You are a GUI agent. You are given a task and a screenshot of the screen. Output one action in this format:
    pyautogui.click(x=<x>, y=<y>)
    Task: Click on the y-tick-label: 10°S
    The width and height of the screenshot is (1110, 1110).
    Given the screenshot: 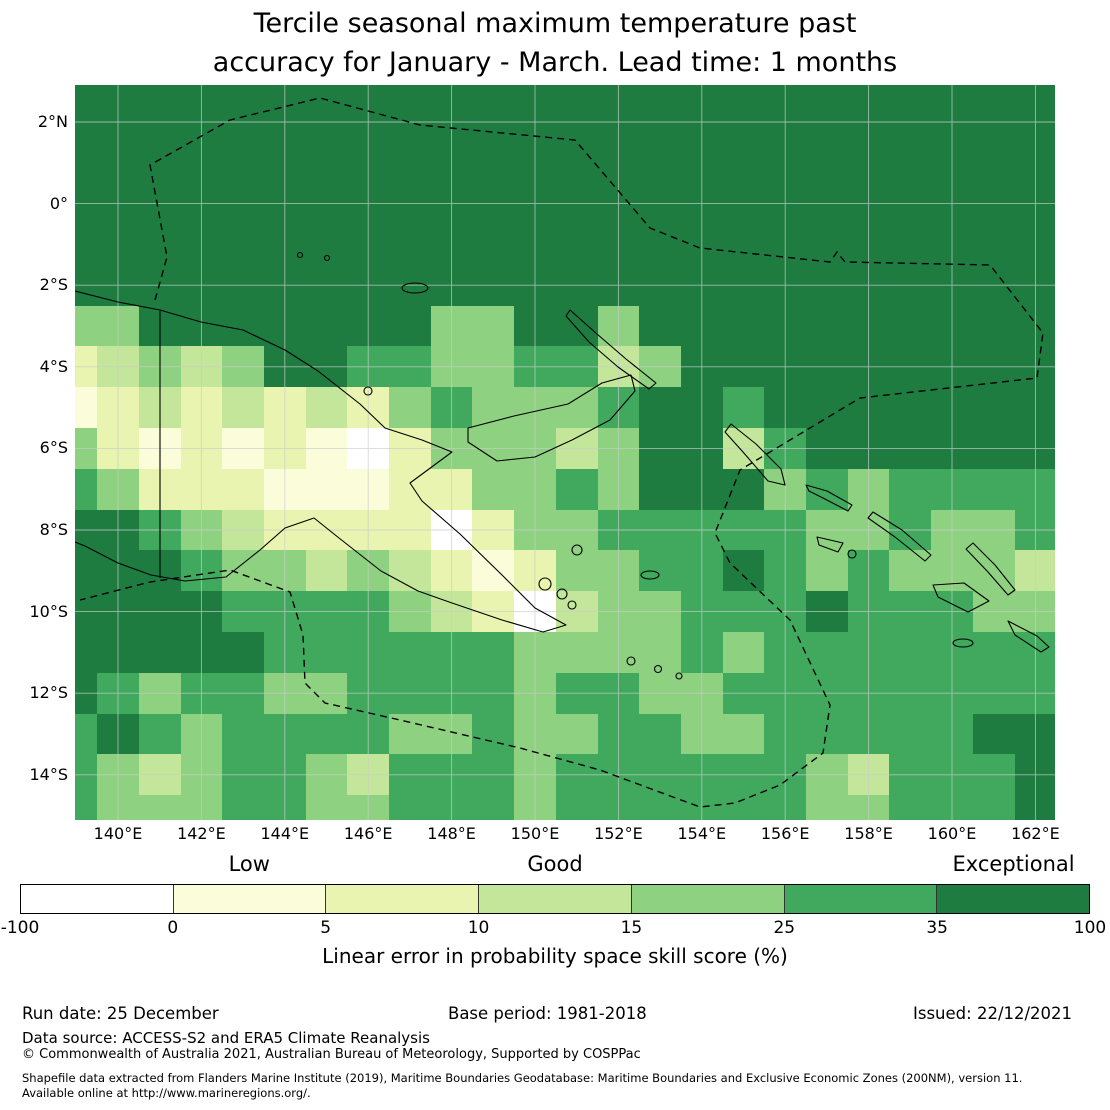 What is the action you would take?
    pyautogui.click(x=48, y=611)
    